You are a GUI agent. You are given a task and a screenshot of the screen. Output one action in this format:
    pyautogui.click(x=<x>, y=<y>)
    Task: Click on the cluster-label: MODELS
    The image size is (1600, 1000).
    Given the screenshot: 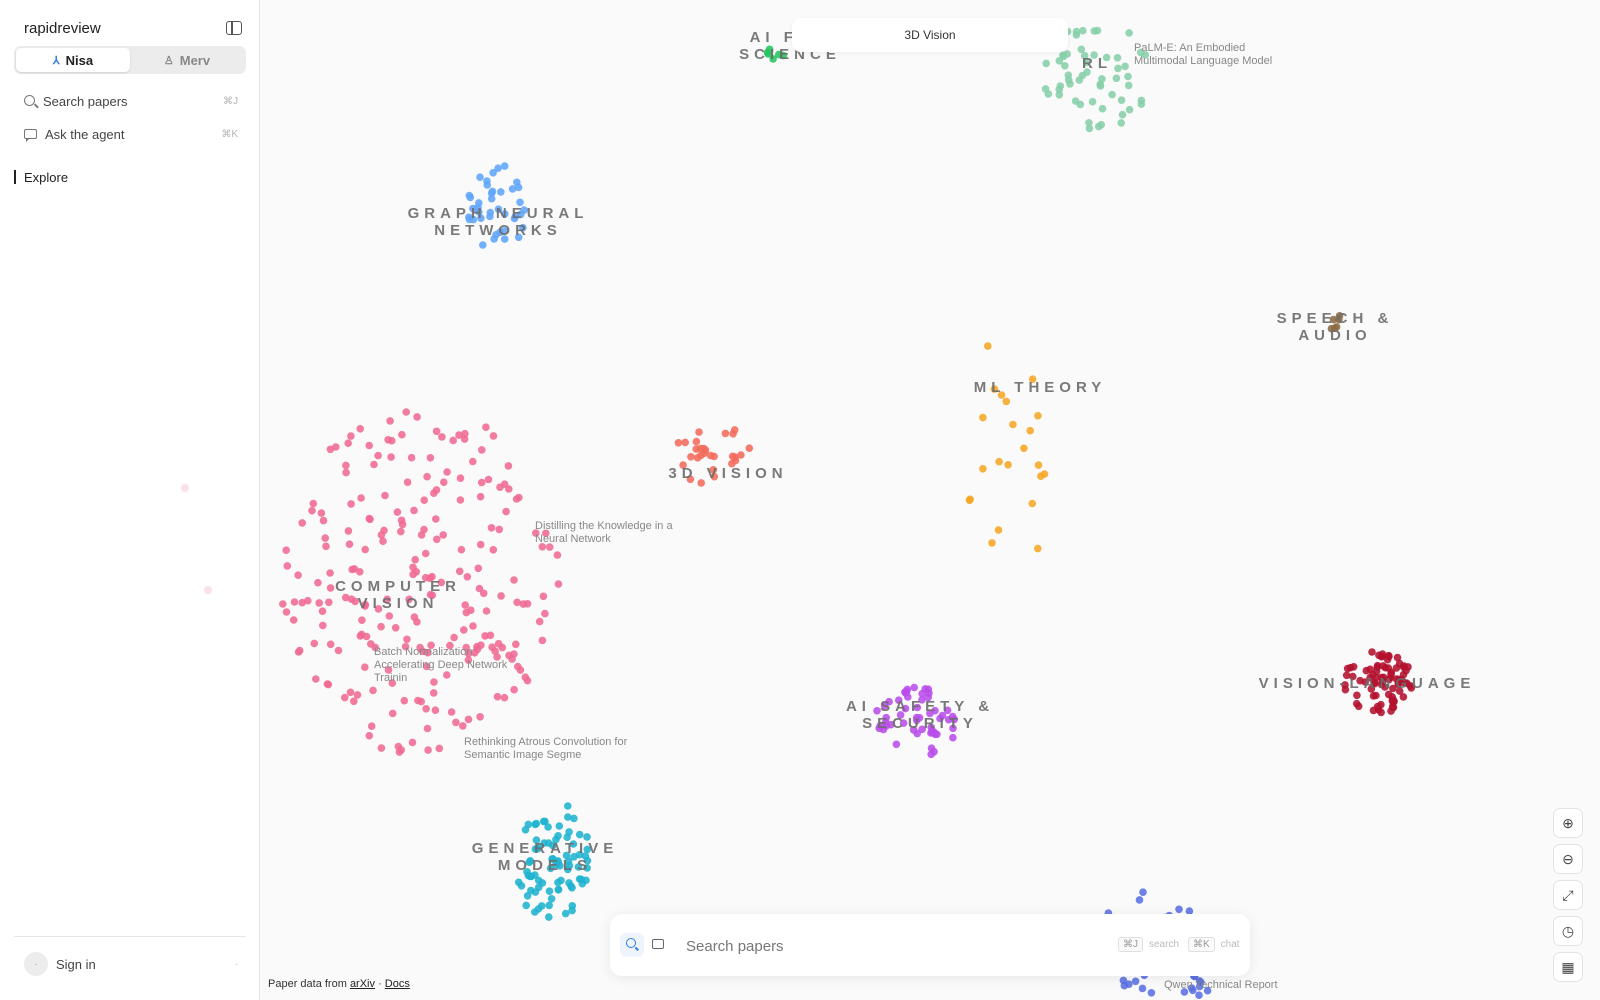 What is the action you would take?
    pyautogui.click(x=545, y=865)
    